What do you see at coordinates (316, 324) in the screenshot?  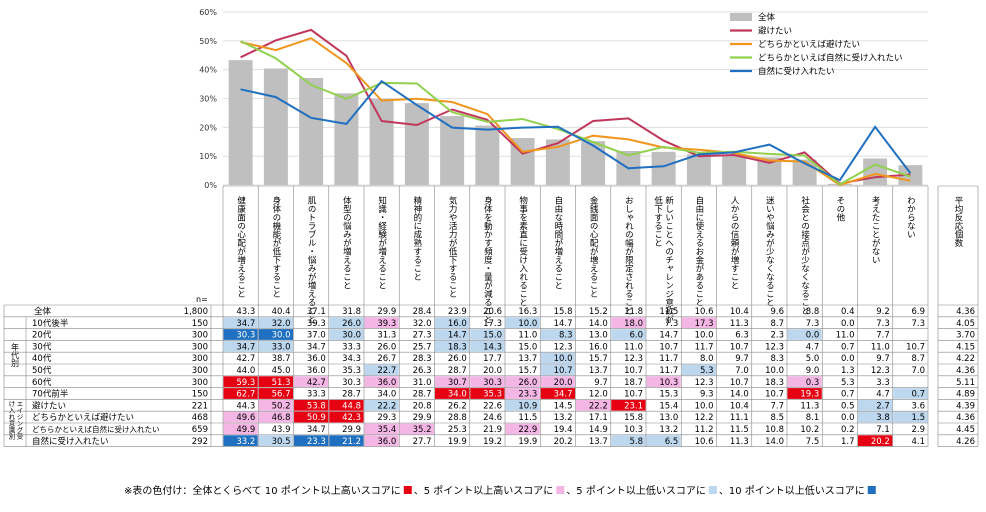 I see `table-cell-value: 39.3` at bounding box center [316, 324].